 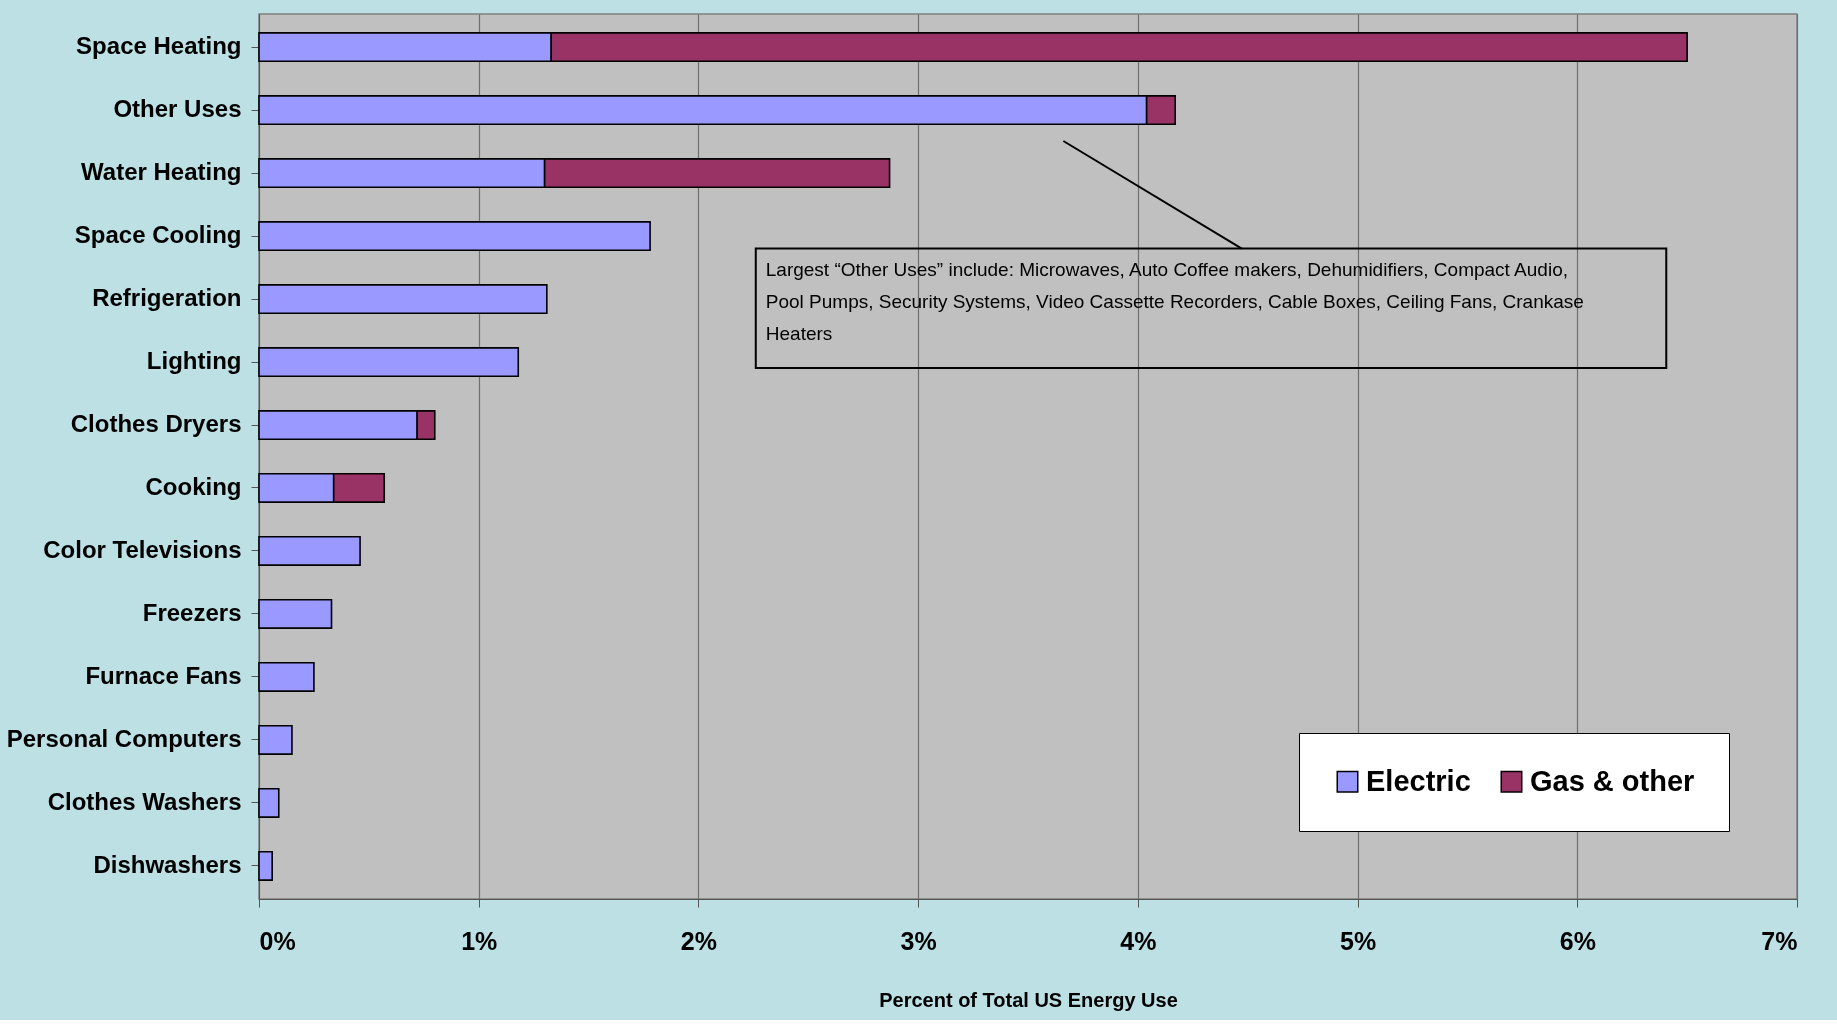 I want to click on annotation: Largest “Other Uses” include: Microwaves, Auto Coffee makers, Dehumidifiers, Compact Audio, Pool Pumps, Security Systems, Video Cassette Recorders, Cable Boxes, Ceiling Fans, Crankase Heaters, so click(x=1174, y=301).